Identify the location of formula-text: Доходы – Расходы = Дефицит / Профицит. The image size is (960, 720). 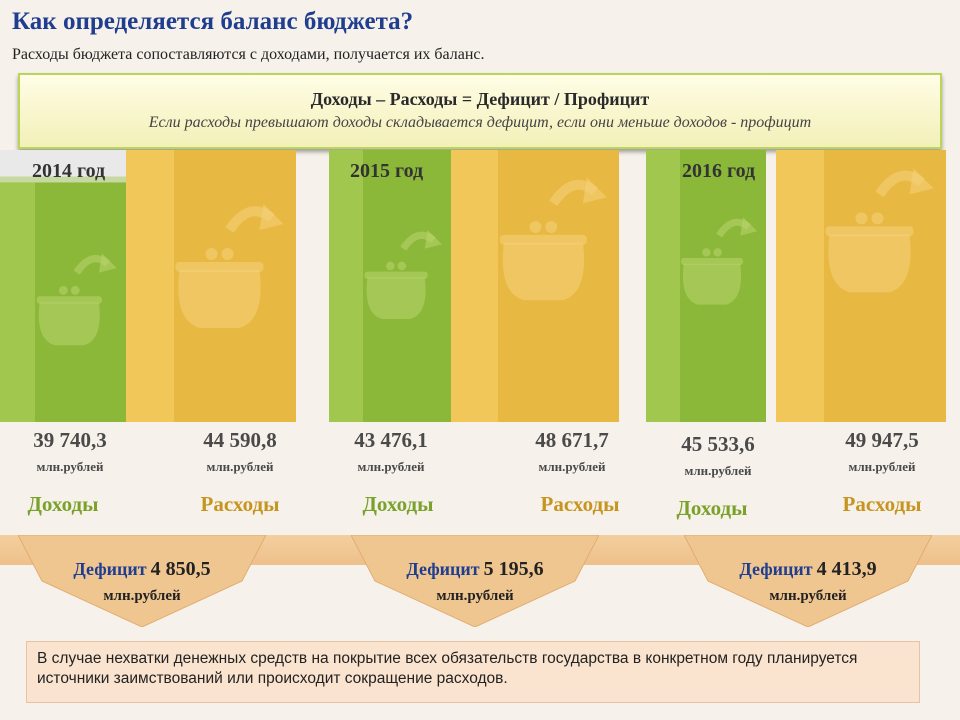
(480, 99).